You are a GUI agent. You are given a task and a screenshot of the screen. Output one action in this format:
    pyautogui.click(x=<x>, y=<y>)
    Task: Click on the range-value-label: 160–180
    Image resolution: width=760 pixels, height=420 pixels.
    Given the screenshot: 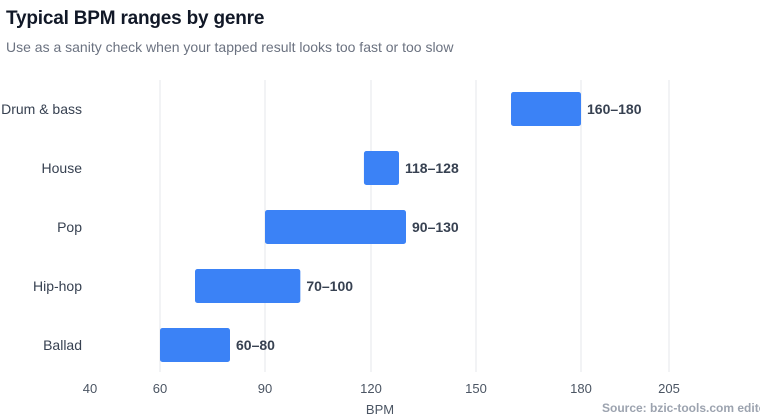 What is the action you would take?
    pyautogui.click(x=614, y=109)
    